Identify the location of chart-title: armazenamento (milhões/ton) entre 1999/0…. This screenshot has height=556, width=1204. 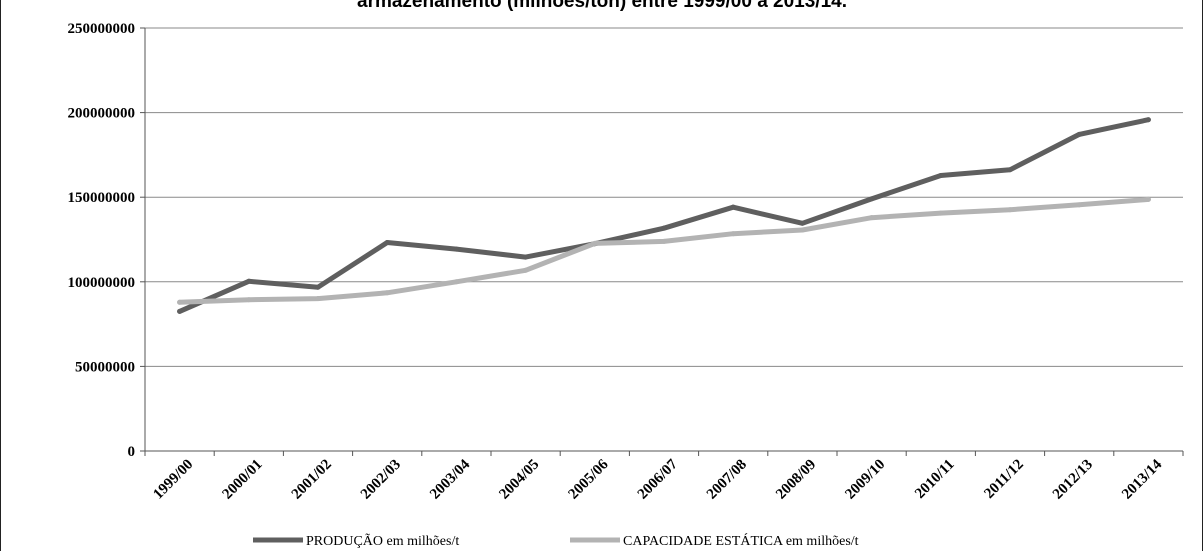
(602, 6).